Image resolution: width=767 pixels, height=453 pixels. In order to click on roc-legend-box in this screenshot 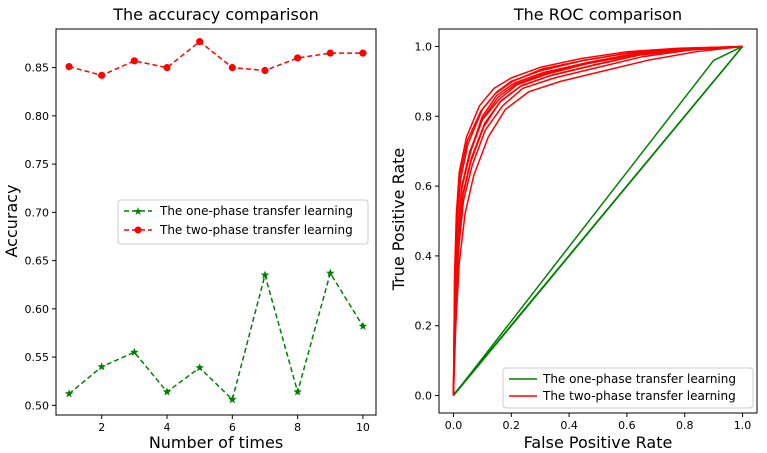, I will do `click(628, 388)`.